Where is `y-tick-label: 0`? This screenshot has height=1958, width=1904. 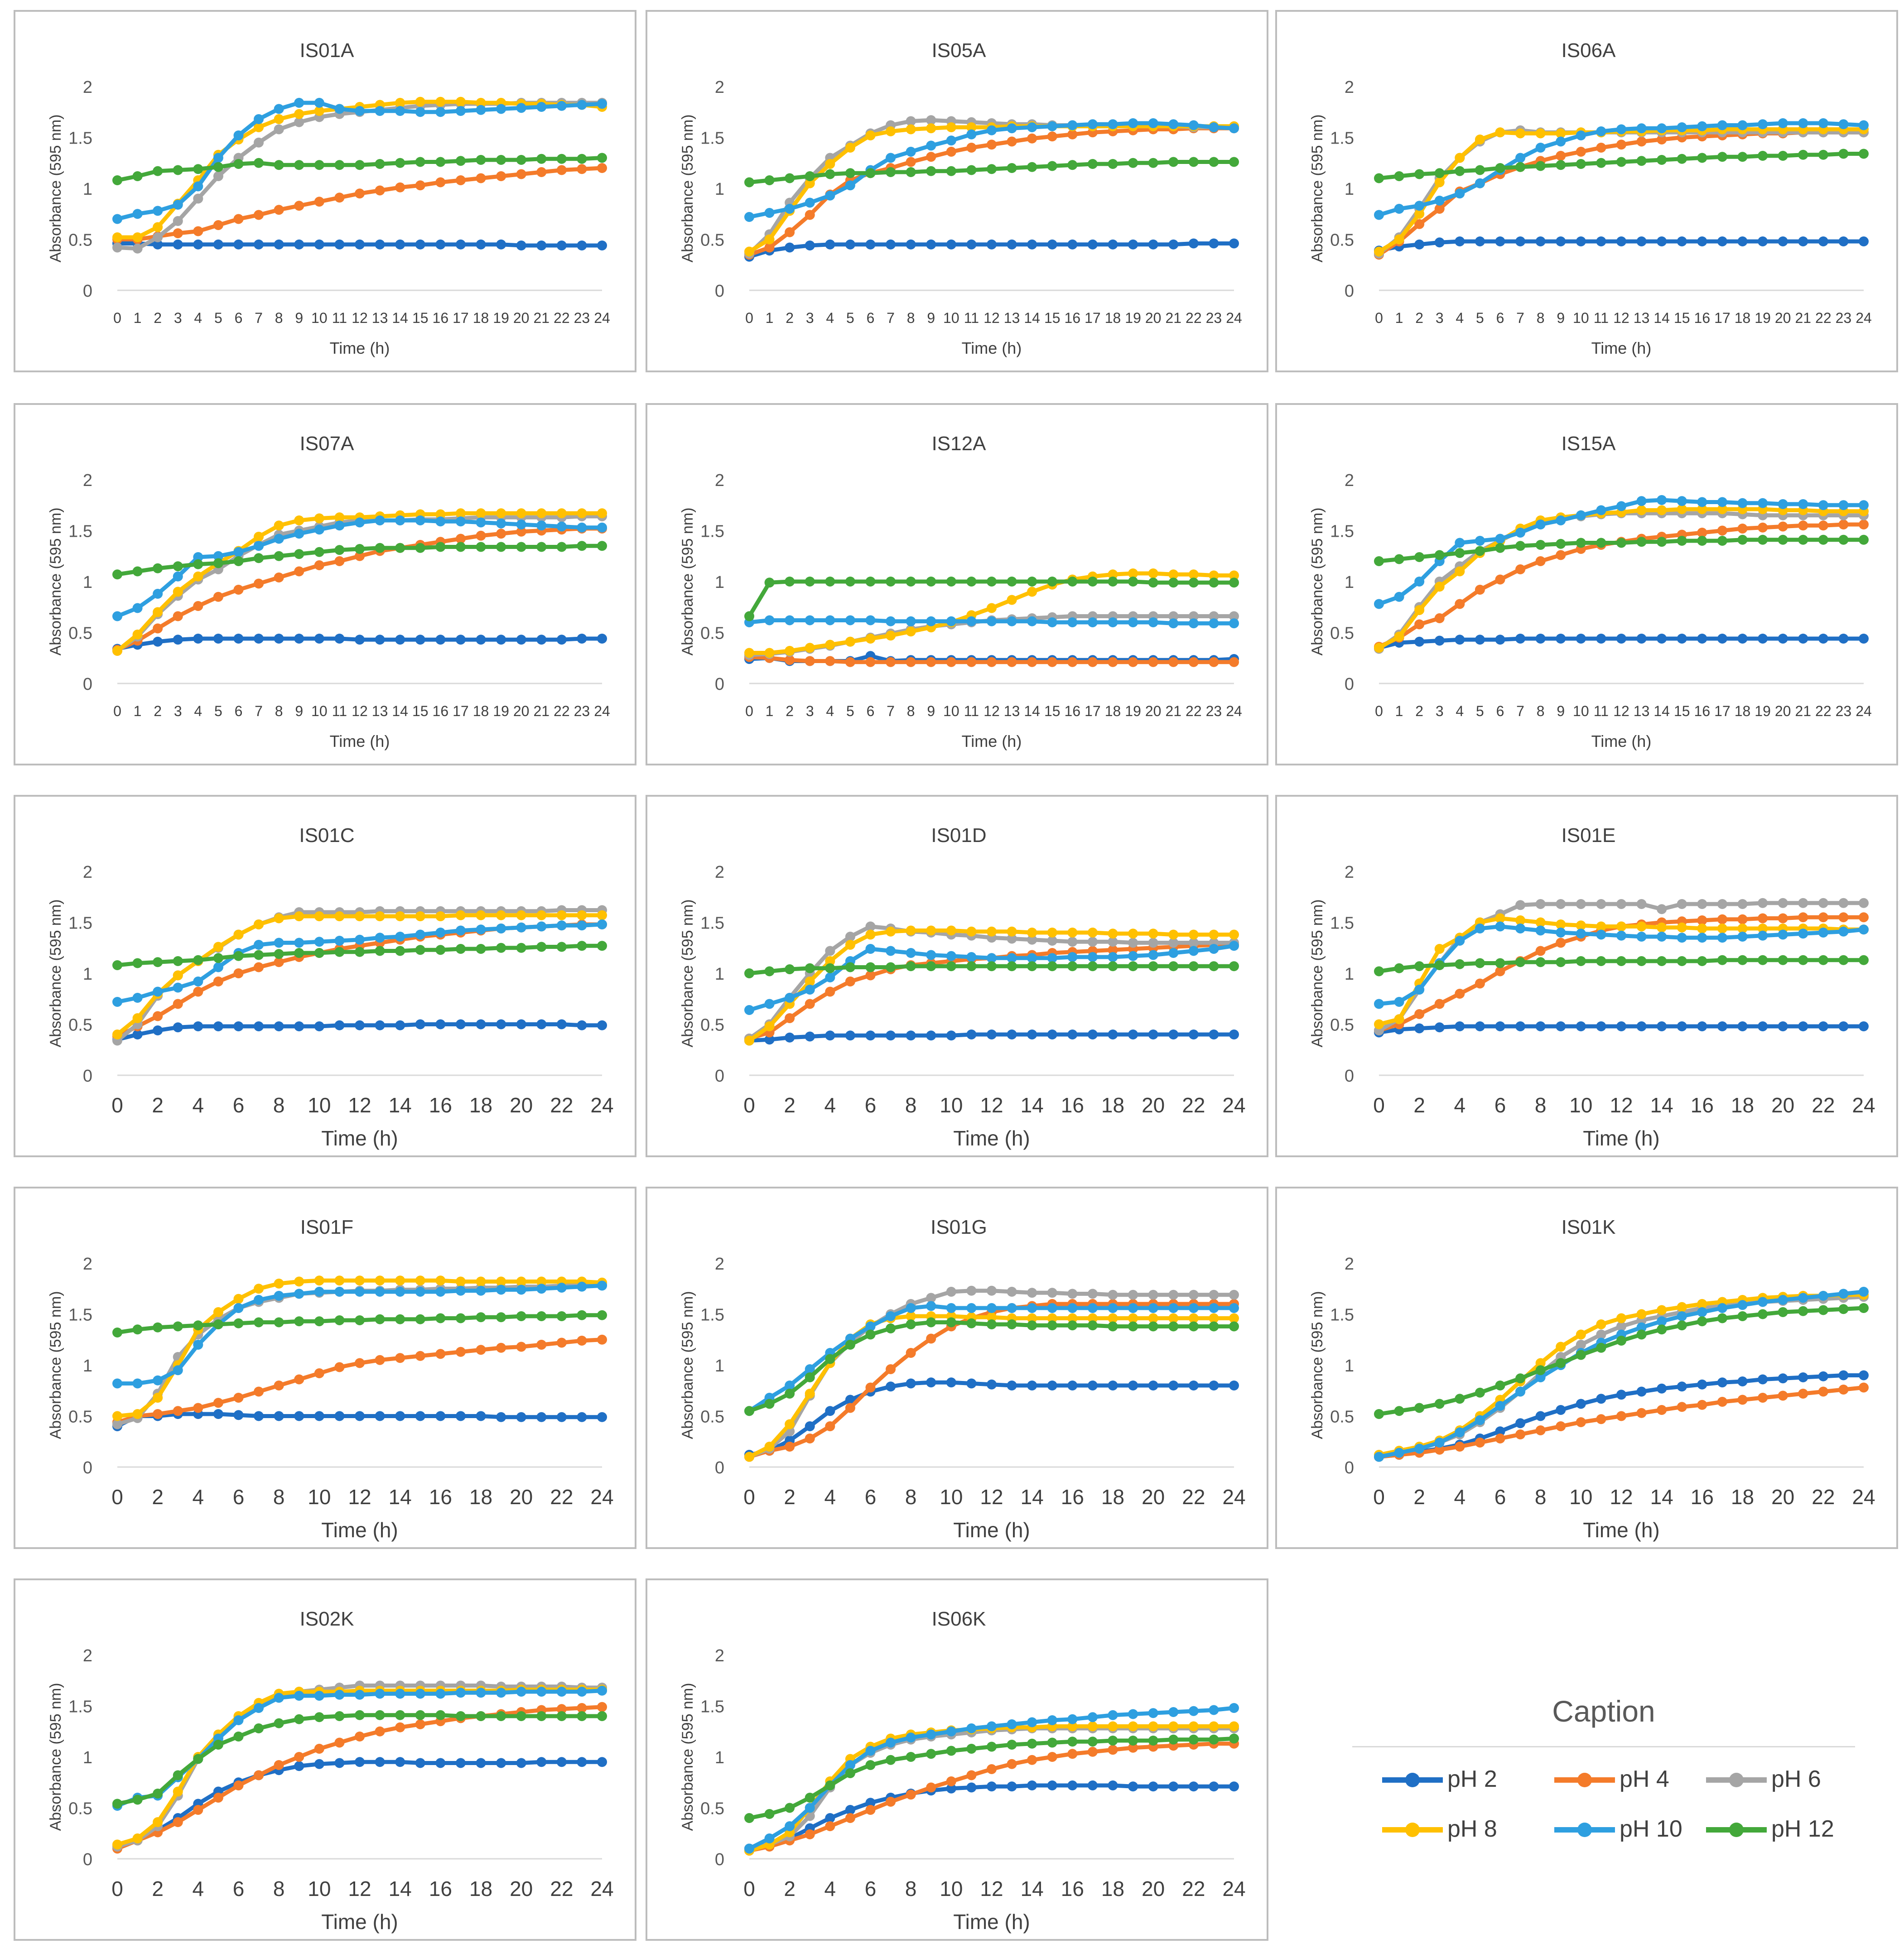
y-tick-label: 0 is located at coordinates (719, 1860).